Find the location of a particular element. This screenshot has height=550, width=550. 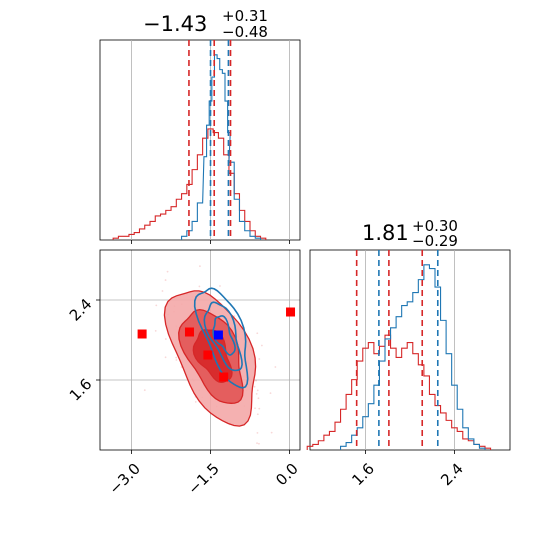

blue-contours is located at coordinates (221, 338).